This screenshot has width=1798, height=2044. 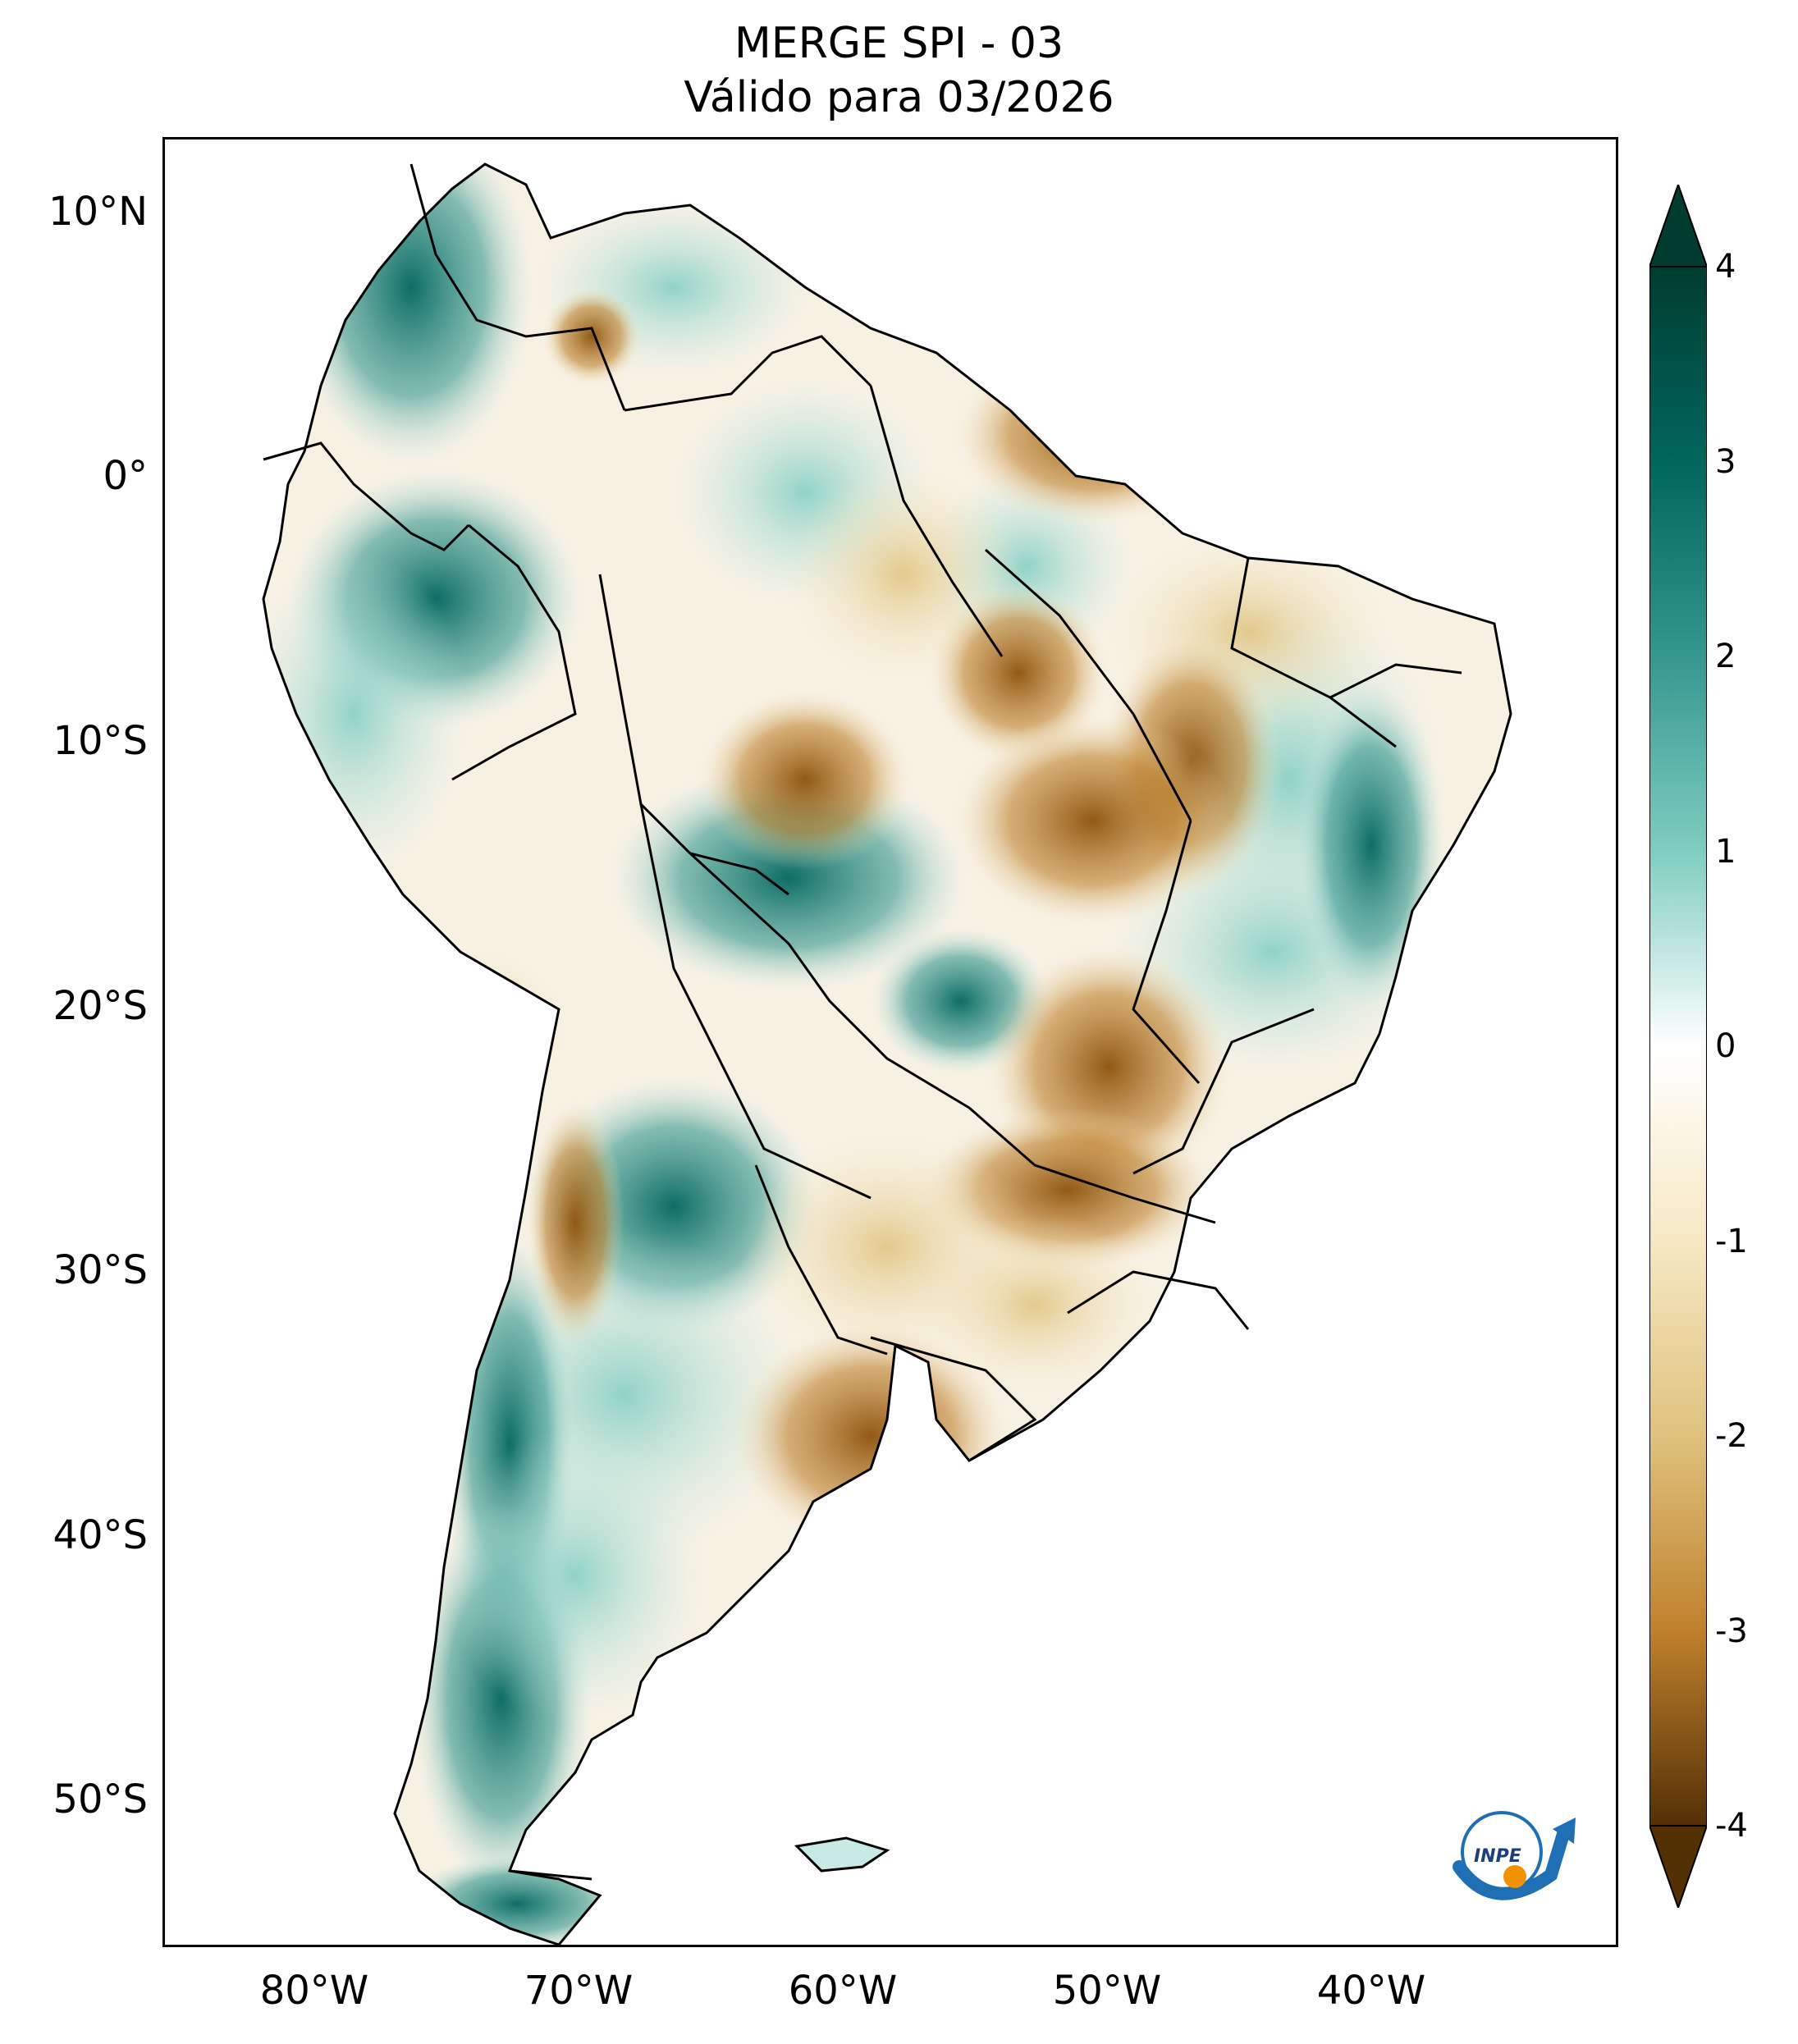 I want to click on lon-label-70w: 70°W, so click(x=579, y=1991).